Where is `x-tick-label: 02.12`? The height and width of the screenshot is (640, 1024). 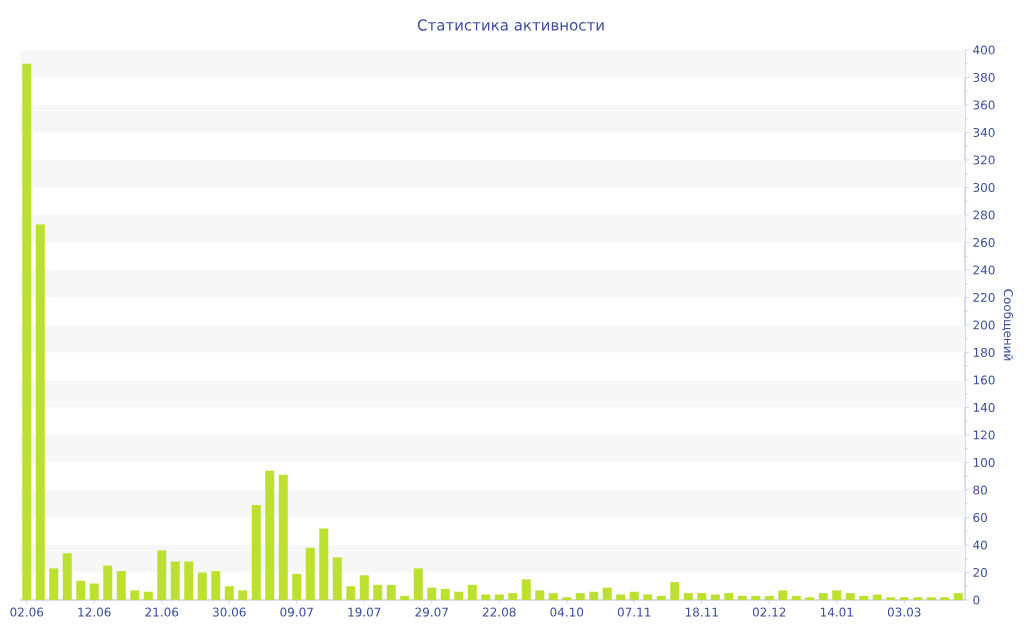 x-tick-label: 02.12 is located at coordinates (769, 612).